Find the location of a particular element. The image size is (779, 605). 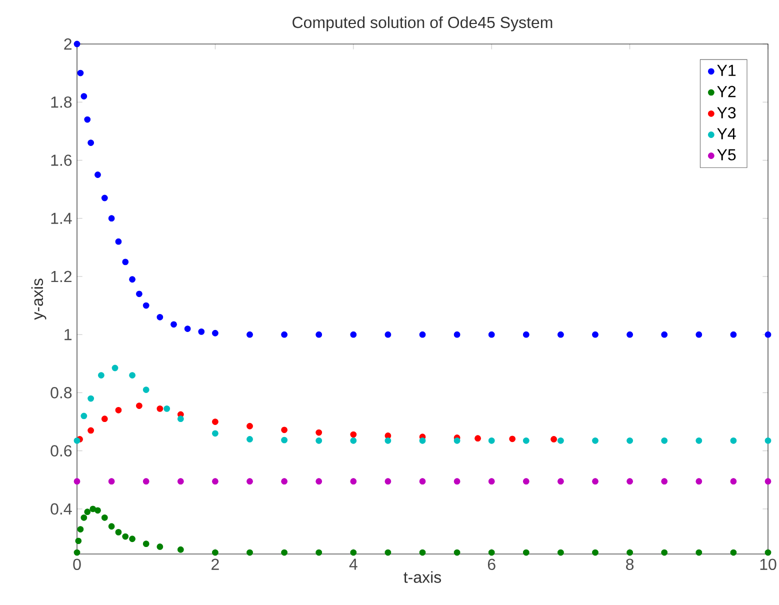

y-tick-label: 1.2 is located at coordinates (61, 276).